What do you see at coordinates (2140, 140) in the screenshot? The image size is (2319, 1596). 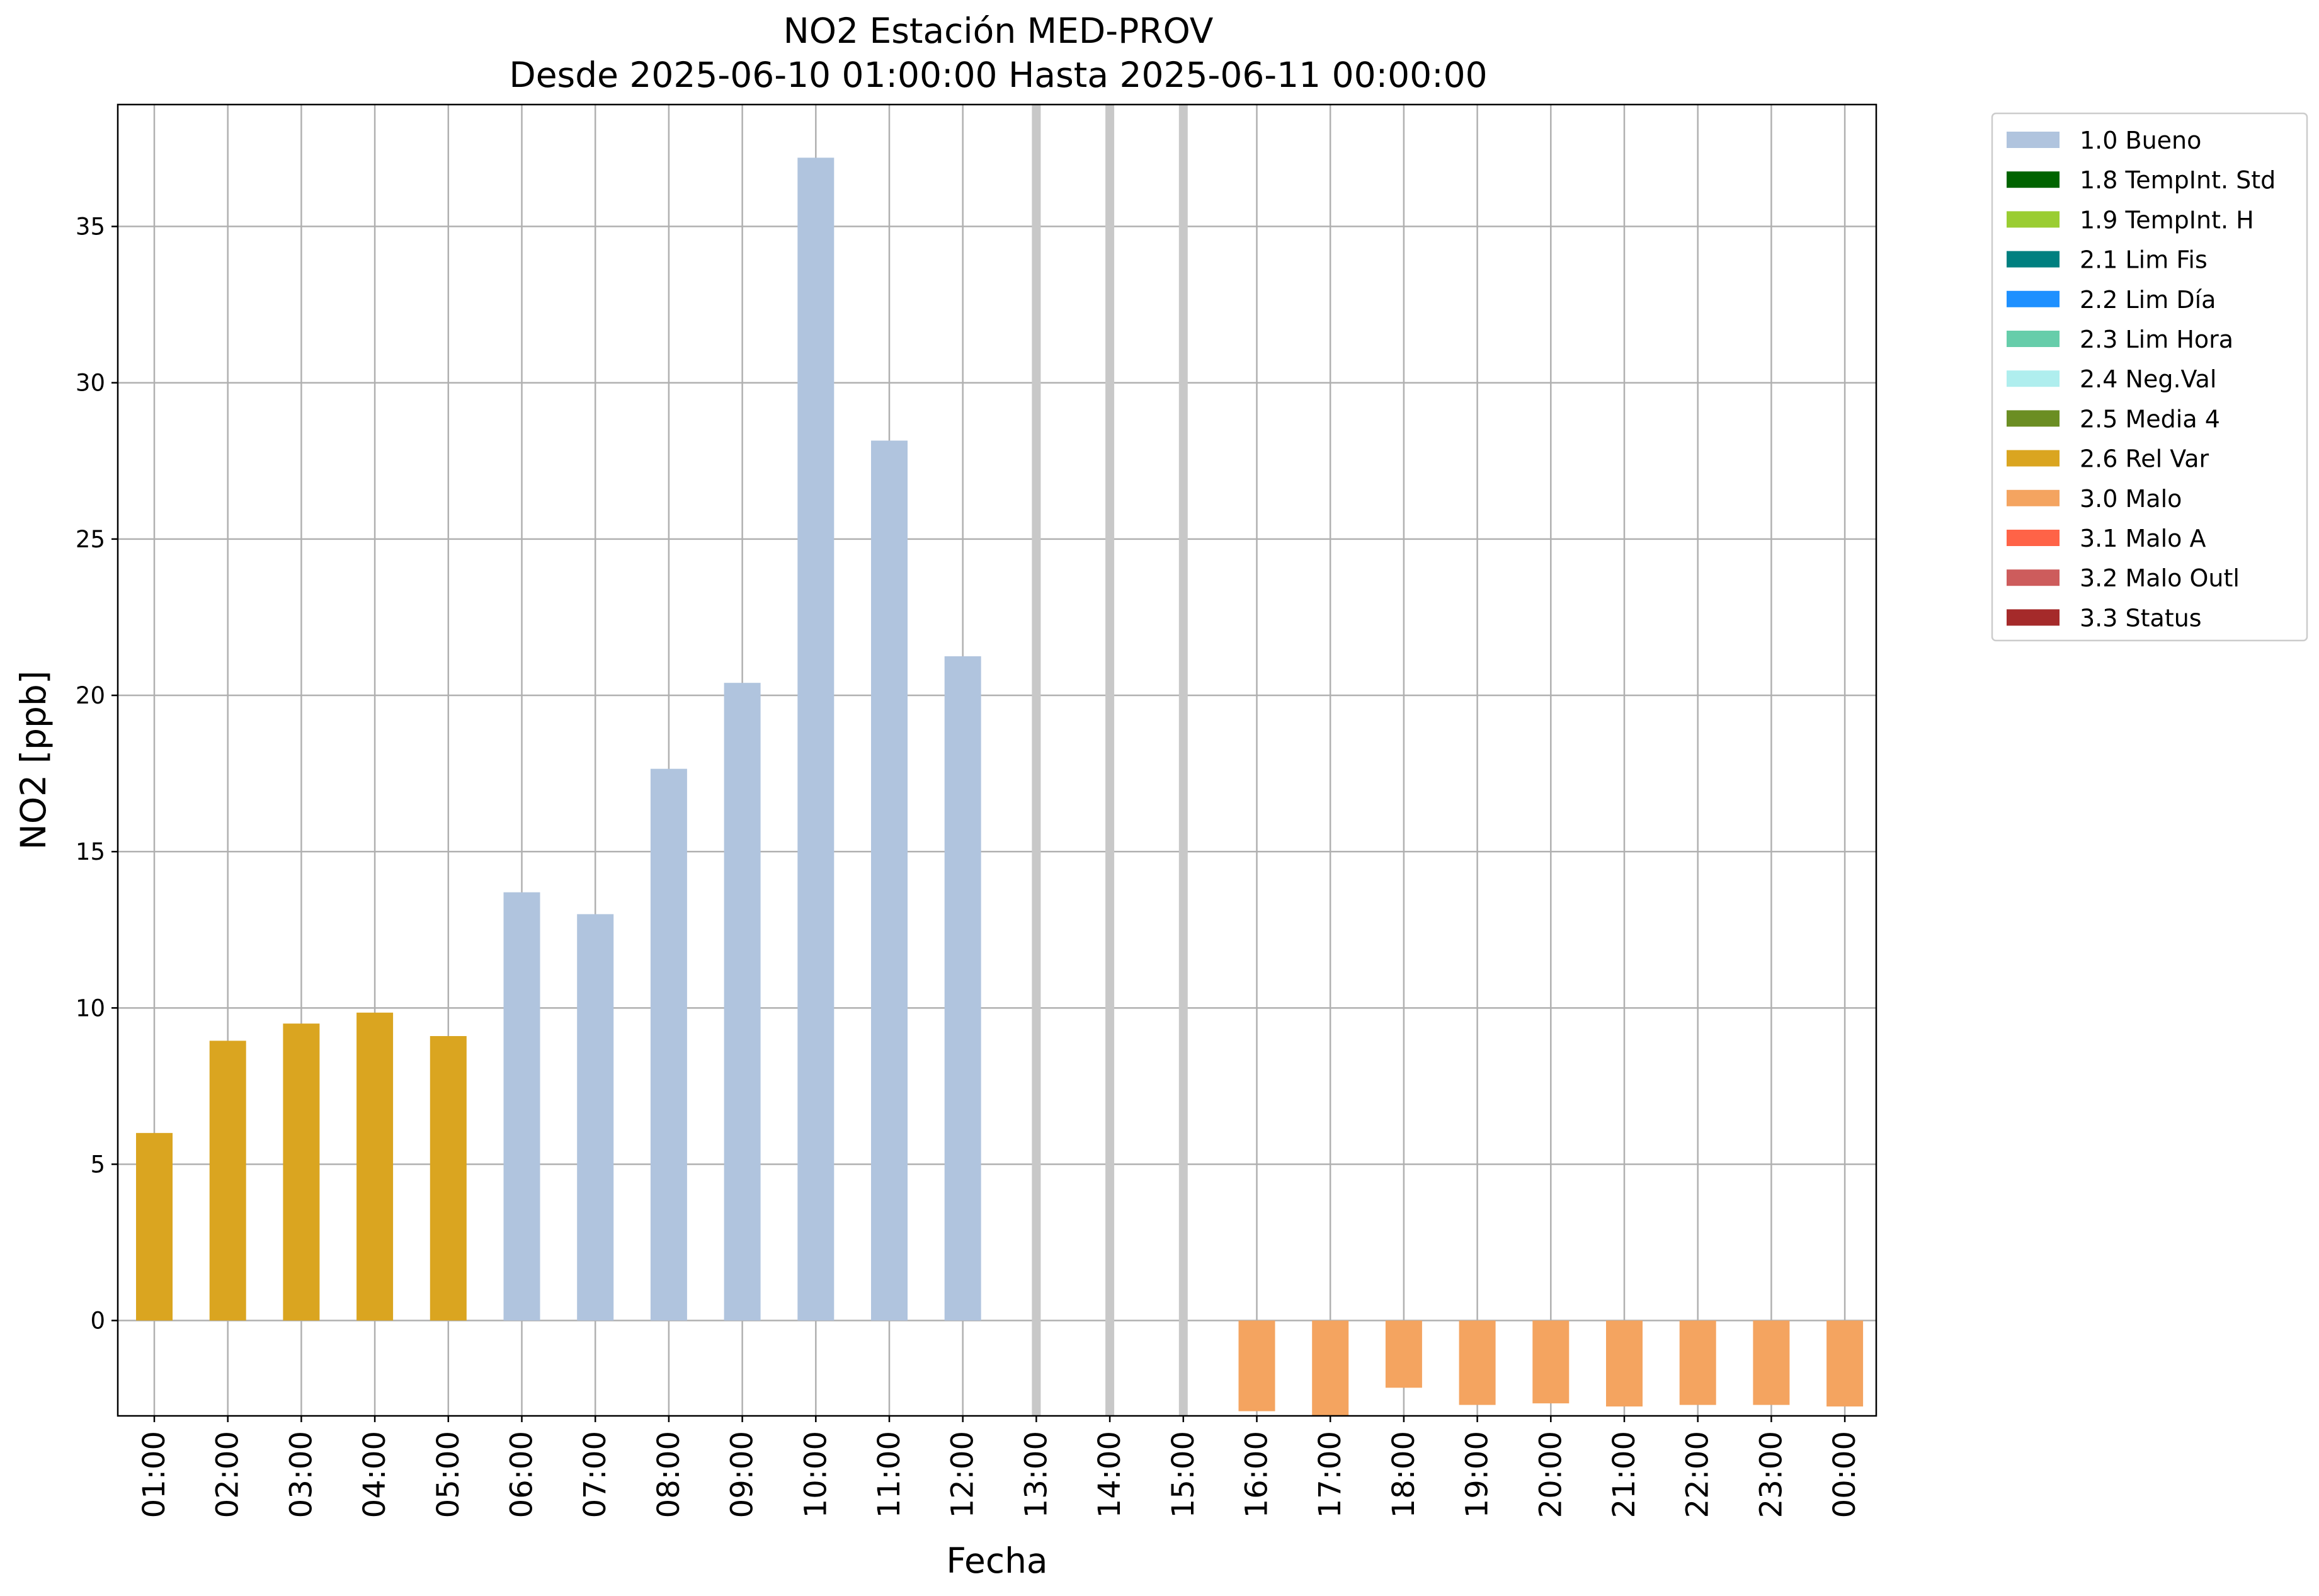 I see `legend-label: 1.0 Bueno` at bounding box center [2140, 140].